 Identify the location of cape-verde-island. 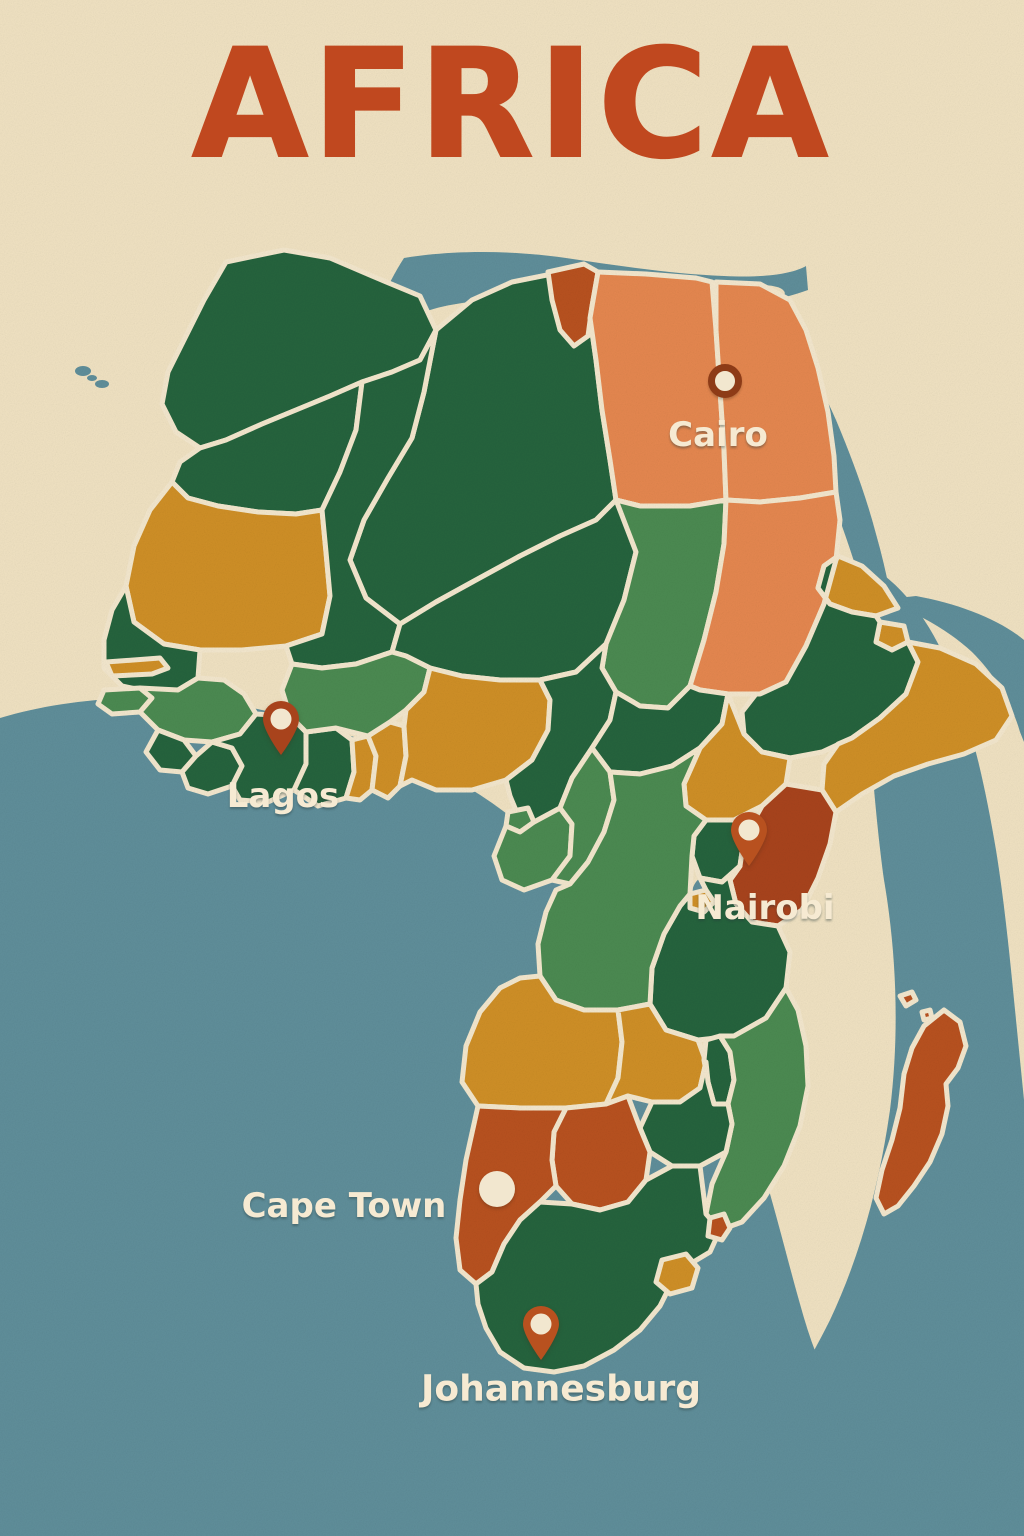
(83, 371).